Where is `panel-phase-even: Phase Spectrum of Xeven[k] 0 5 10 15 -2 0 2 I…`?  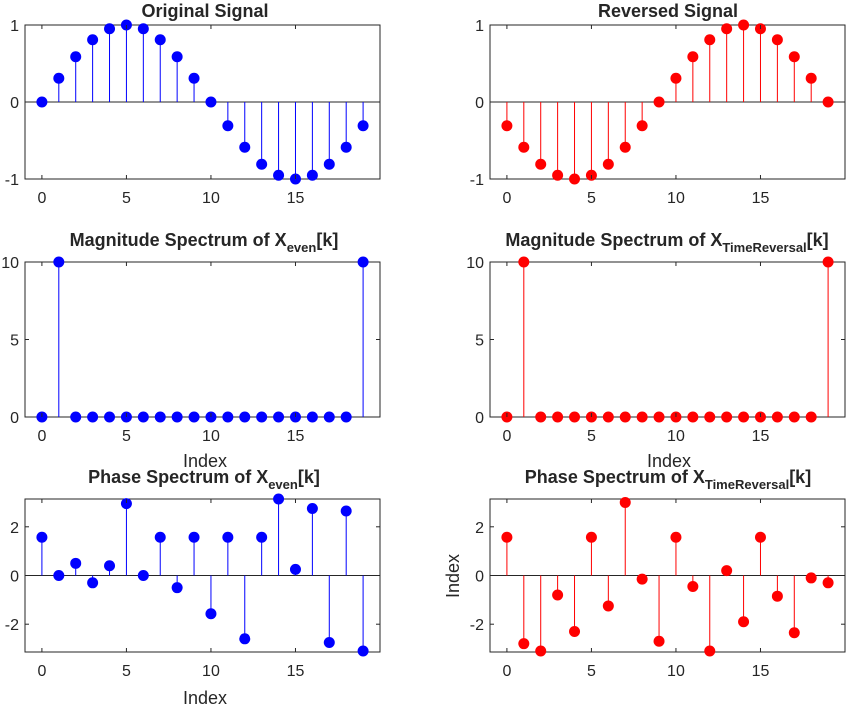
panel-phase-even: Phase Spectrum of Xeven[k] 0 5 10 15 -2 0 2 I… is located at coordinates (193, 587).